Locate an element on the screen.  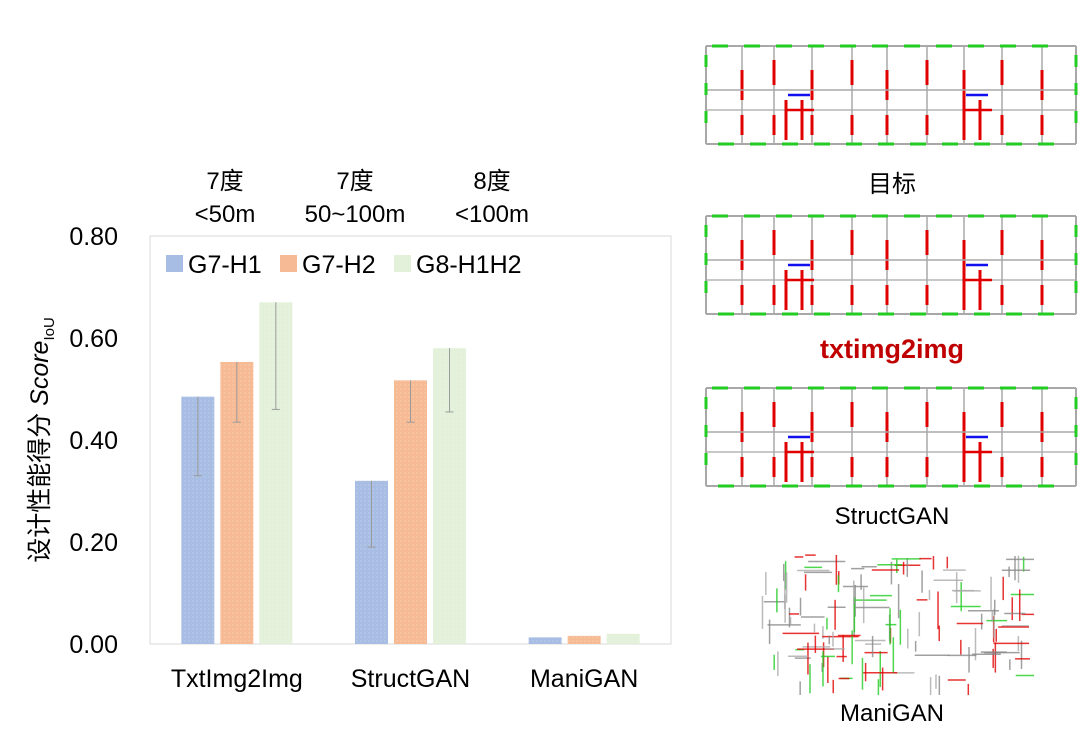
legend-swatch-g7-h2 is located at coordinates (288, 263).